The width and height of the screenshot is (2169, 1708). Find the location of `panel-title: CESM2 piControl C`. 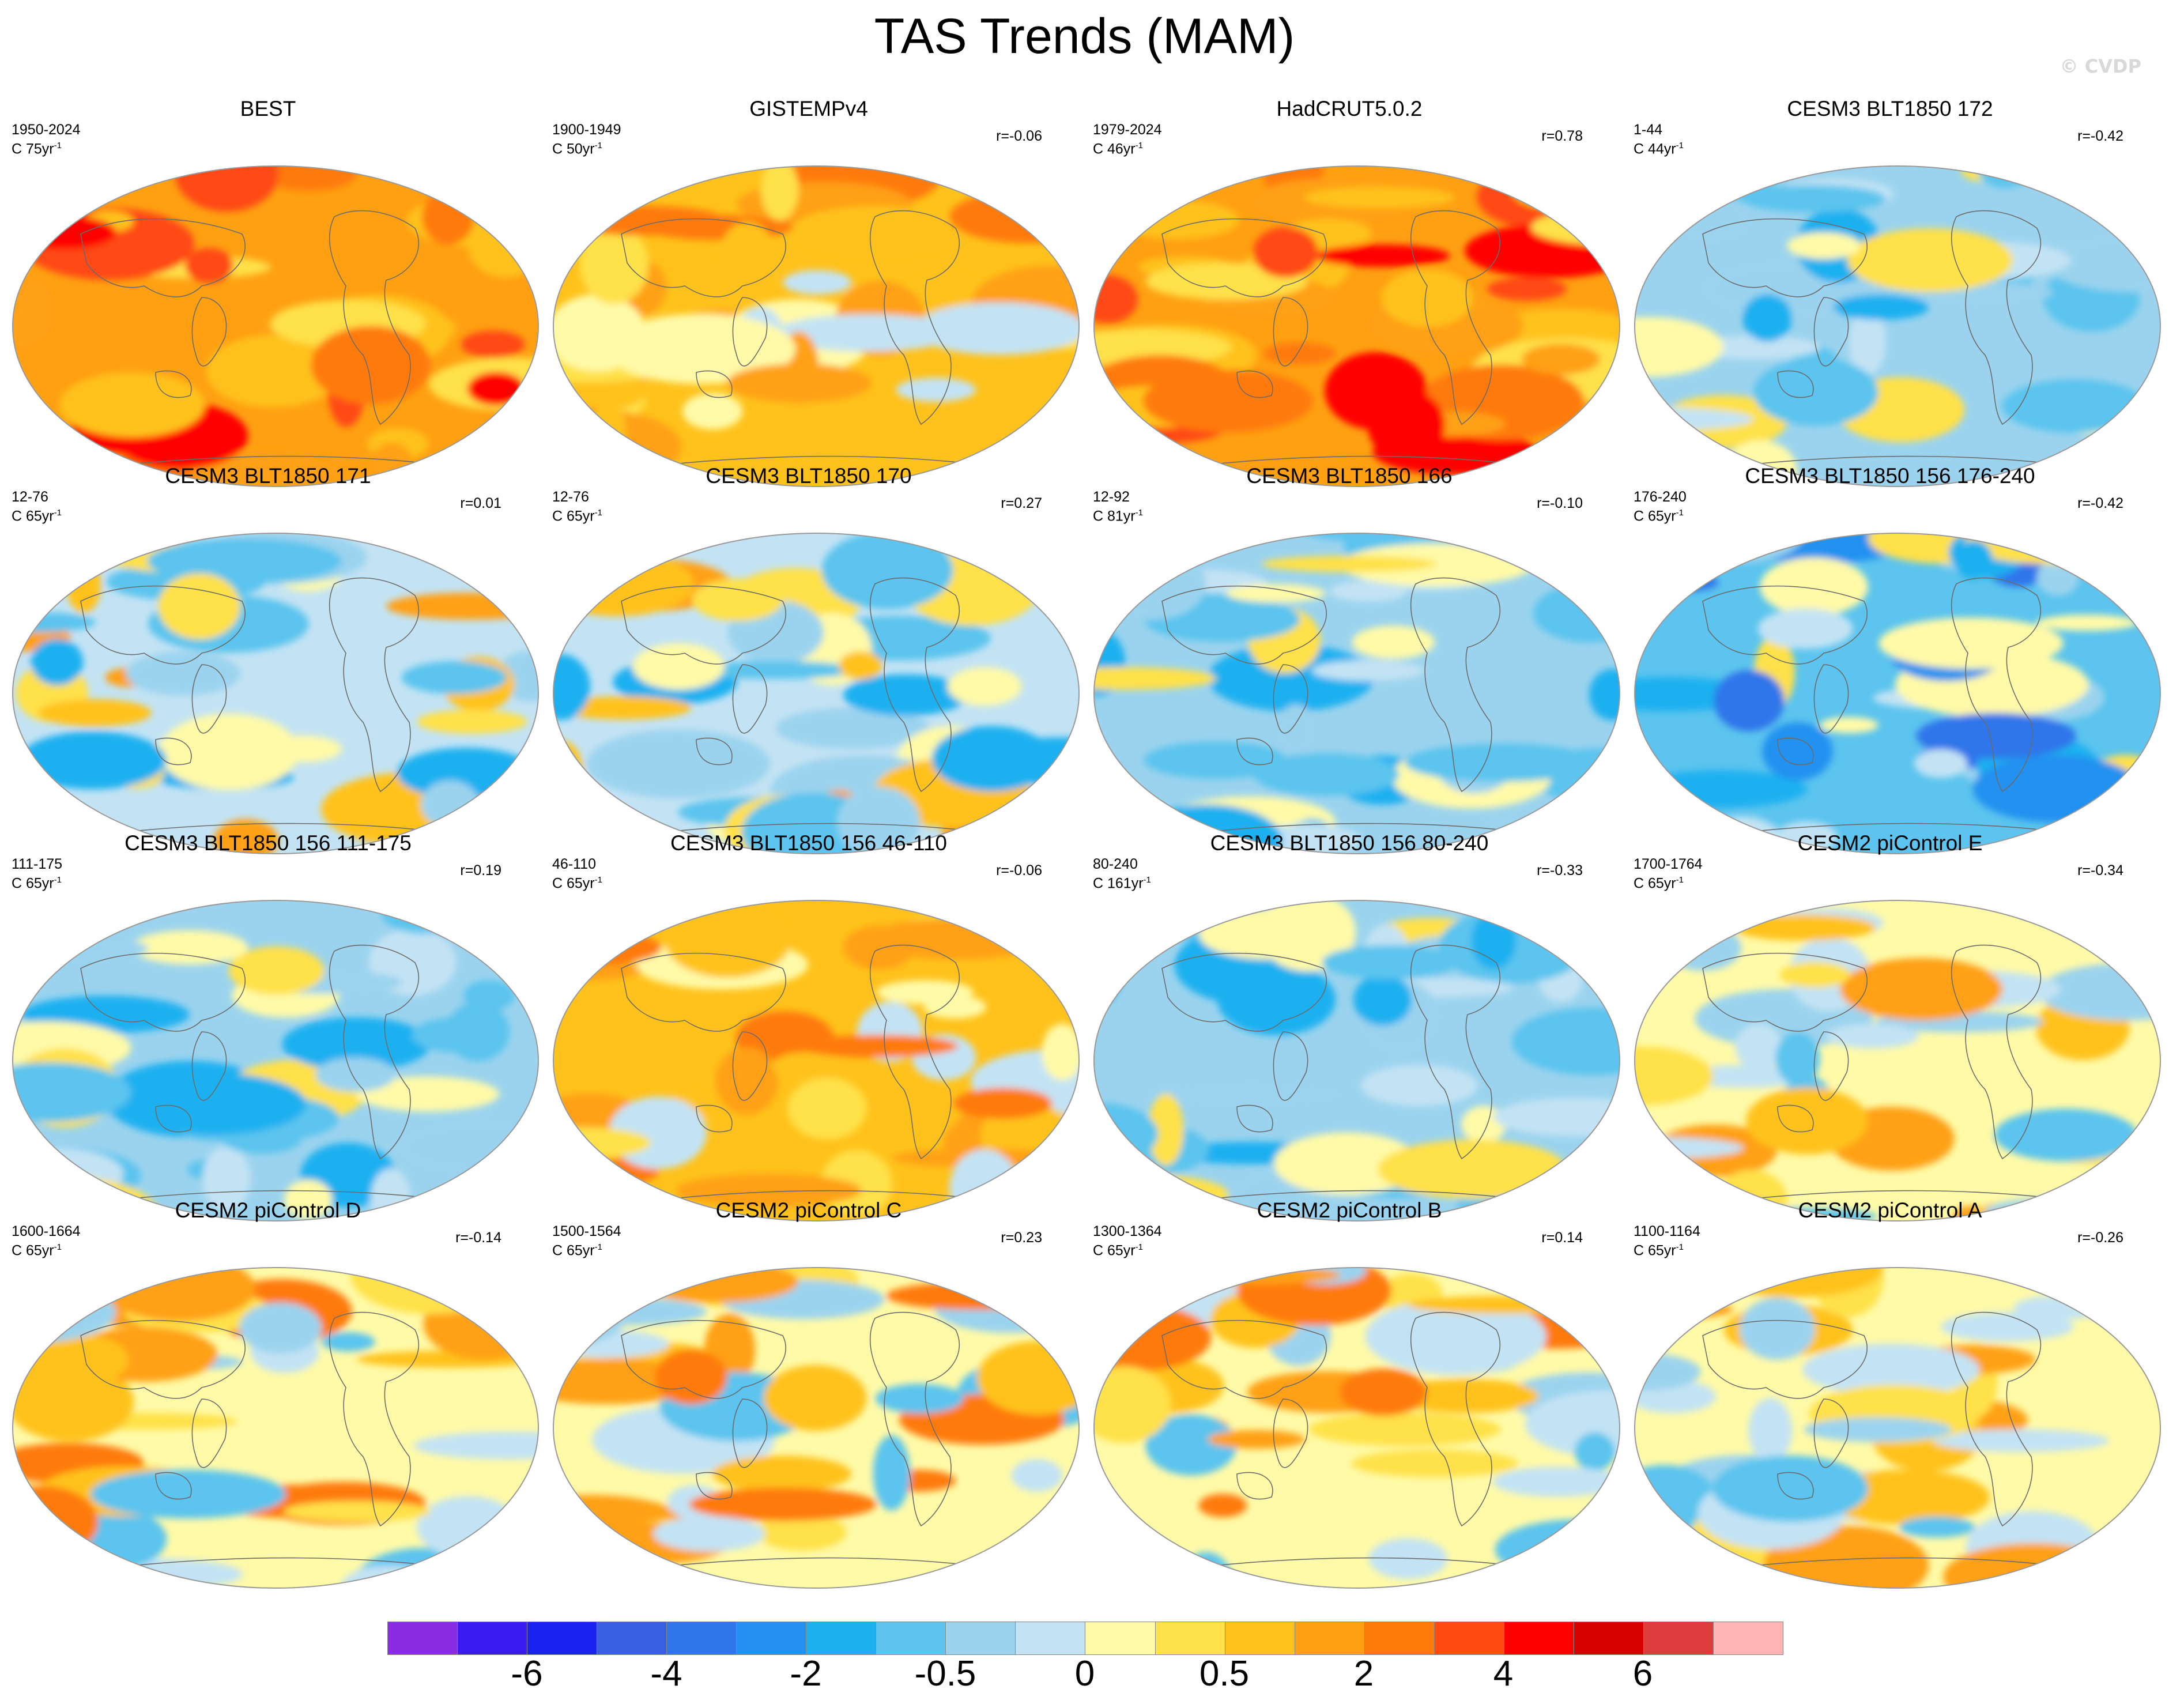

panel-title: CESM2 piControl C is located at coordinates (808, 1210).